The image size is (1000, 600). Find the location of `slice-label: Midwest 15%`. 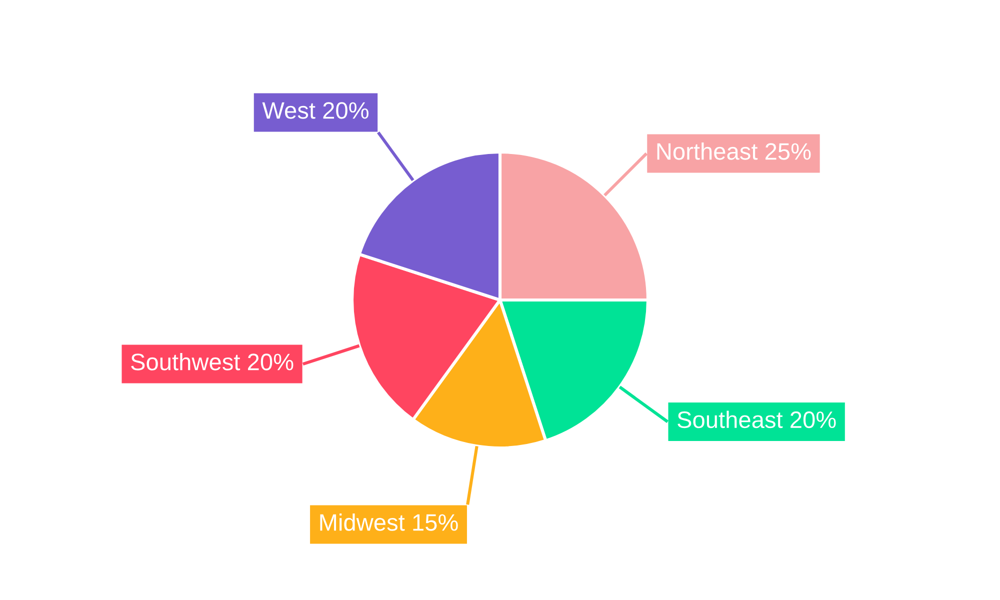

slice-label: Midwest 15% is located at coordinates (389, 522).